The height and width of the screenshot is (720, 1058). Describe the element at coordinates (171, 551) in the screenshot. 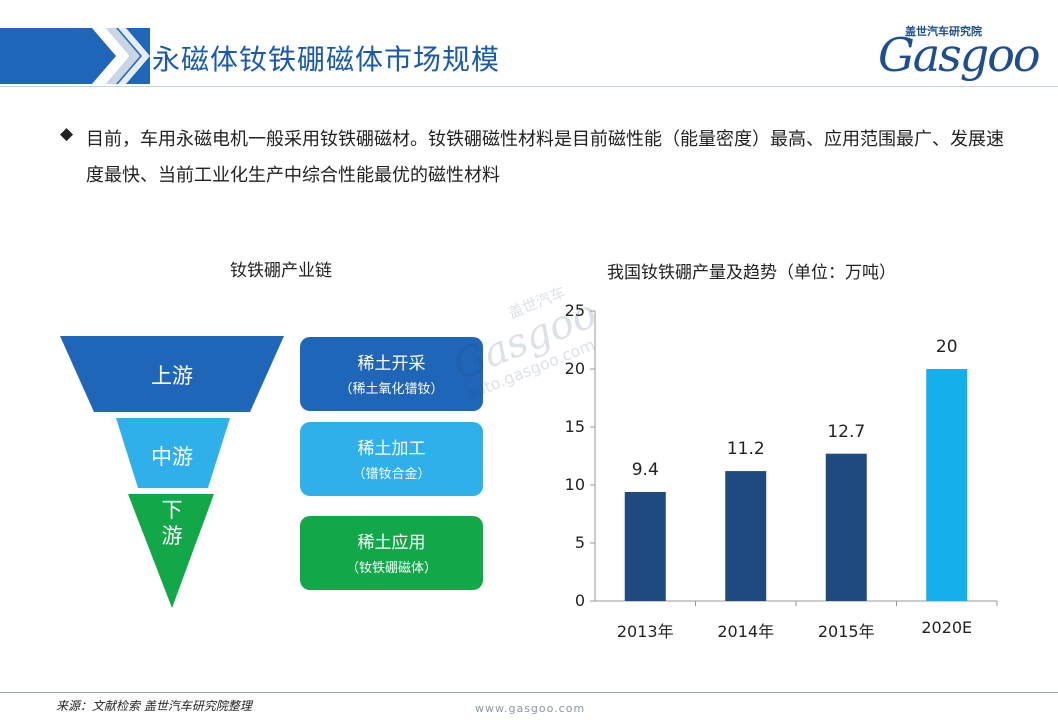

I see `funnel-downstream` at that location.